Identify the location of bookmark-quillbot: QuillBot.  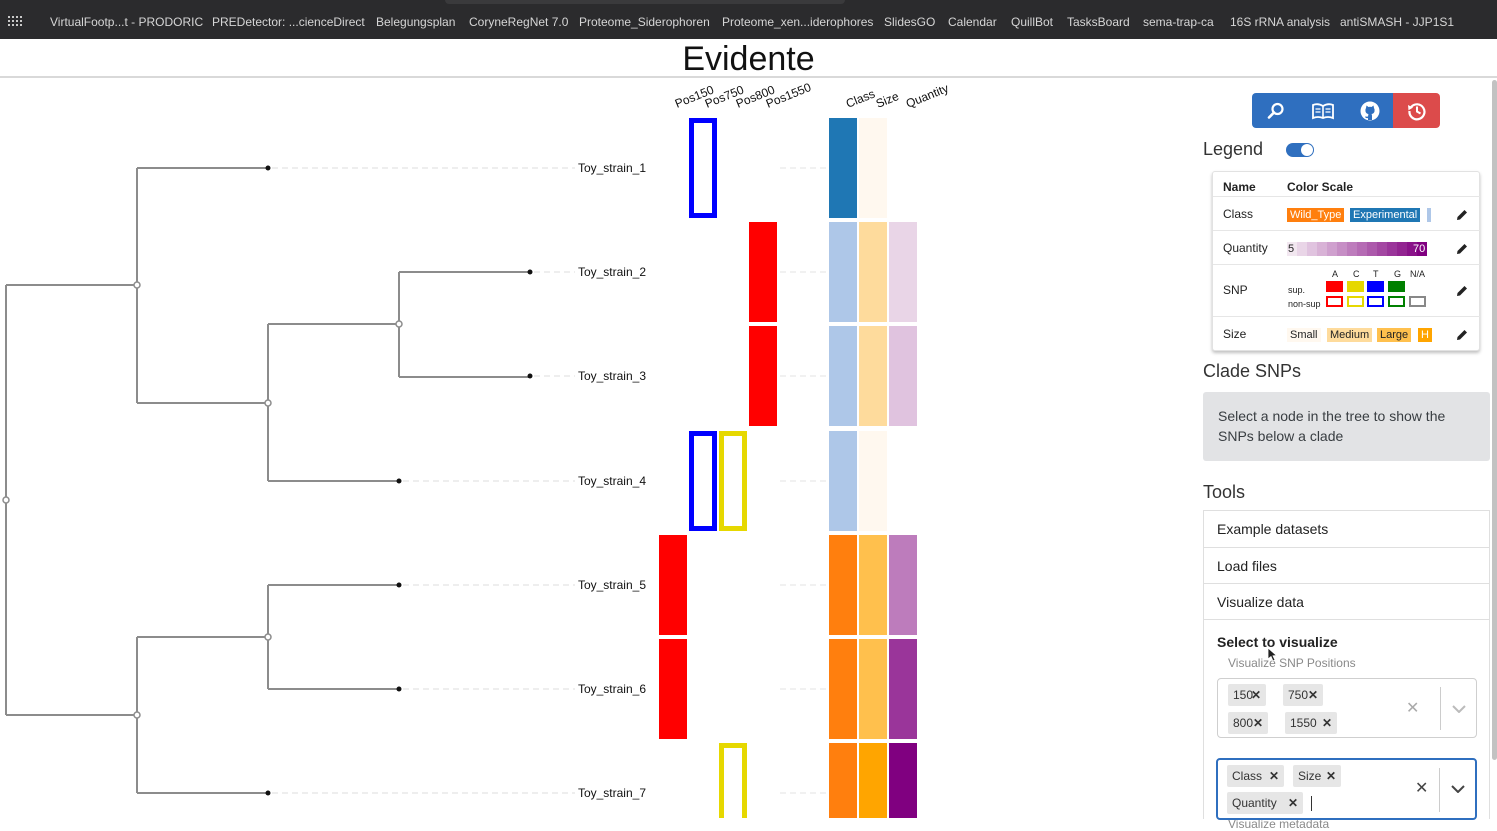
(1032, 22).